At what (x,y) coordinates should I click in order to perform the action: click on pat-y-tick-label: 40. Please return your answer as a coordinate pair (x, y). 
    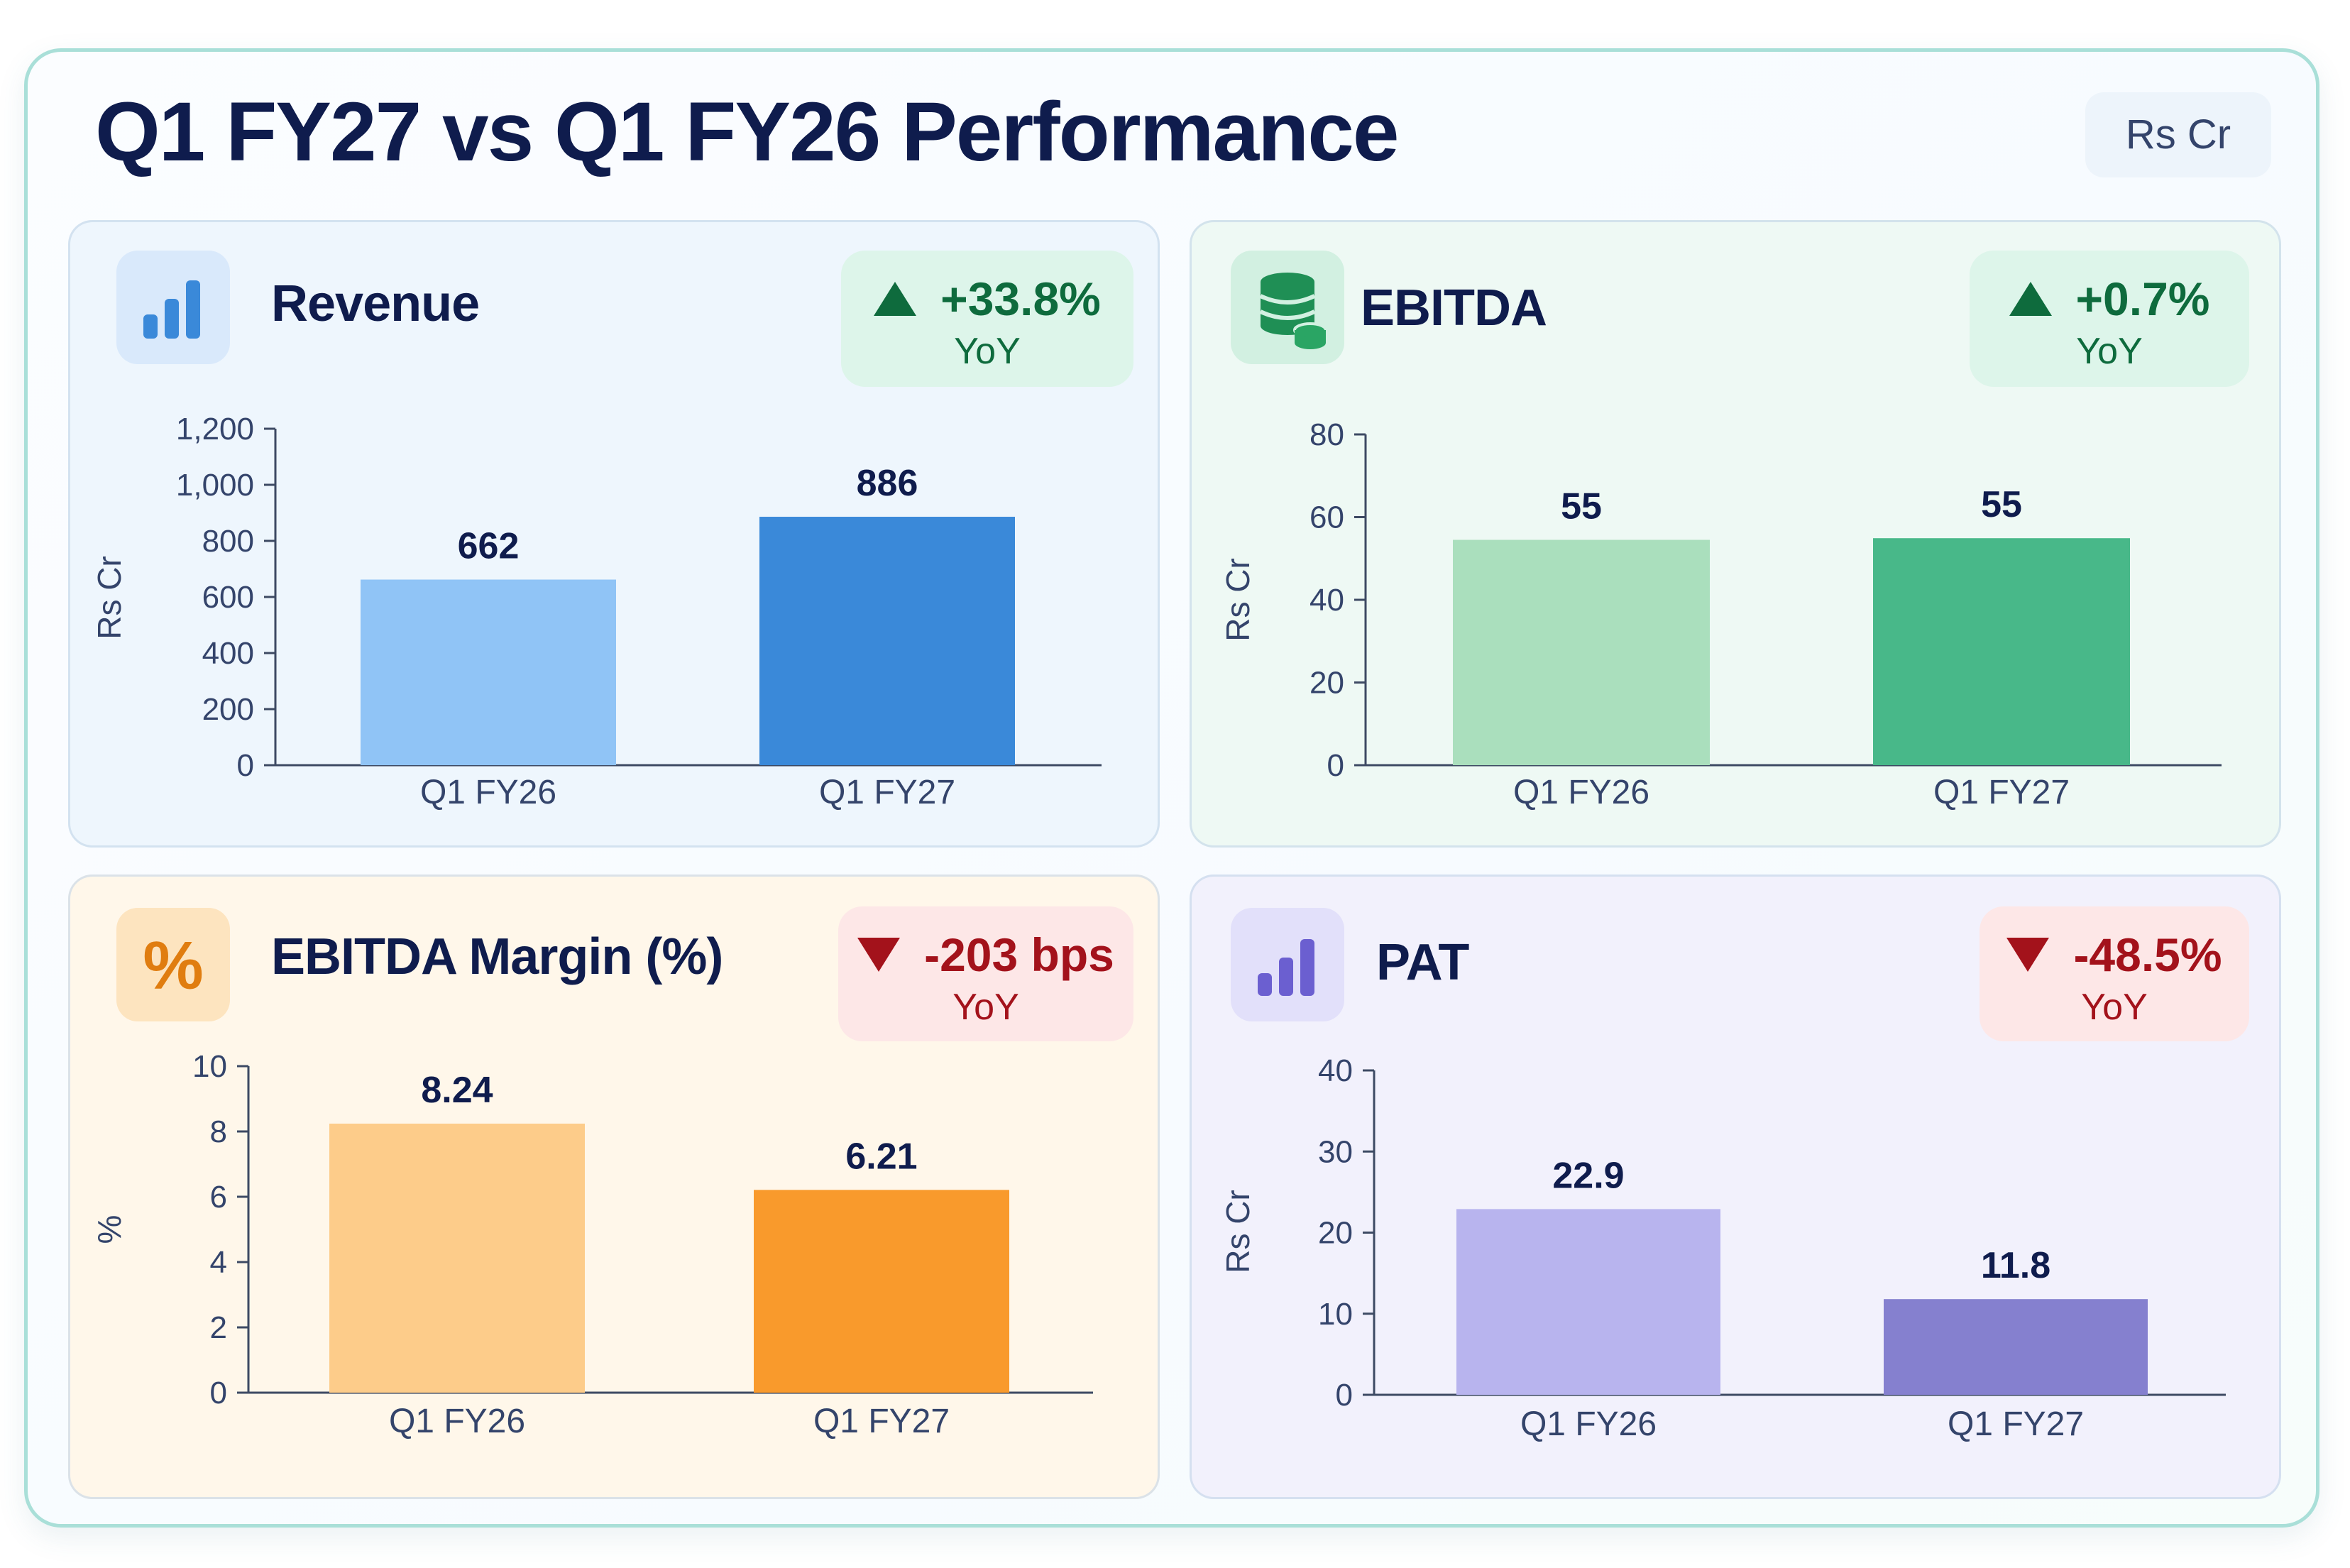
    Looking at the image, I should click on (1335, 1070).